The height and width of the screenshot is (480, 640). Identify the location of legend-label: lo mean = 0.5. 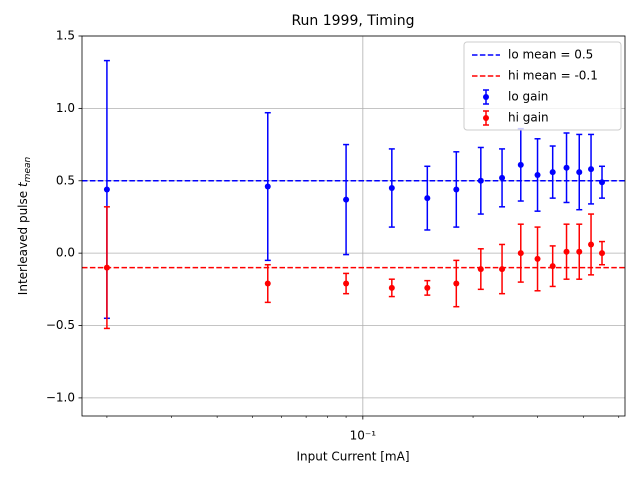
(550, 55).